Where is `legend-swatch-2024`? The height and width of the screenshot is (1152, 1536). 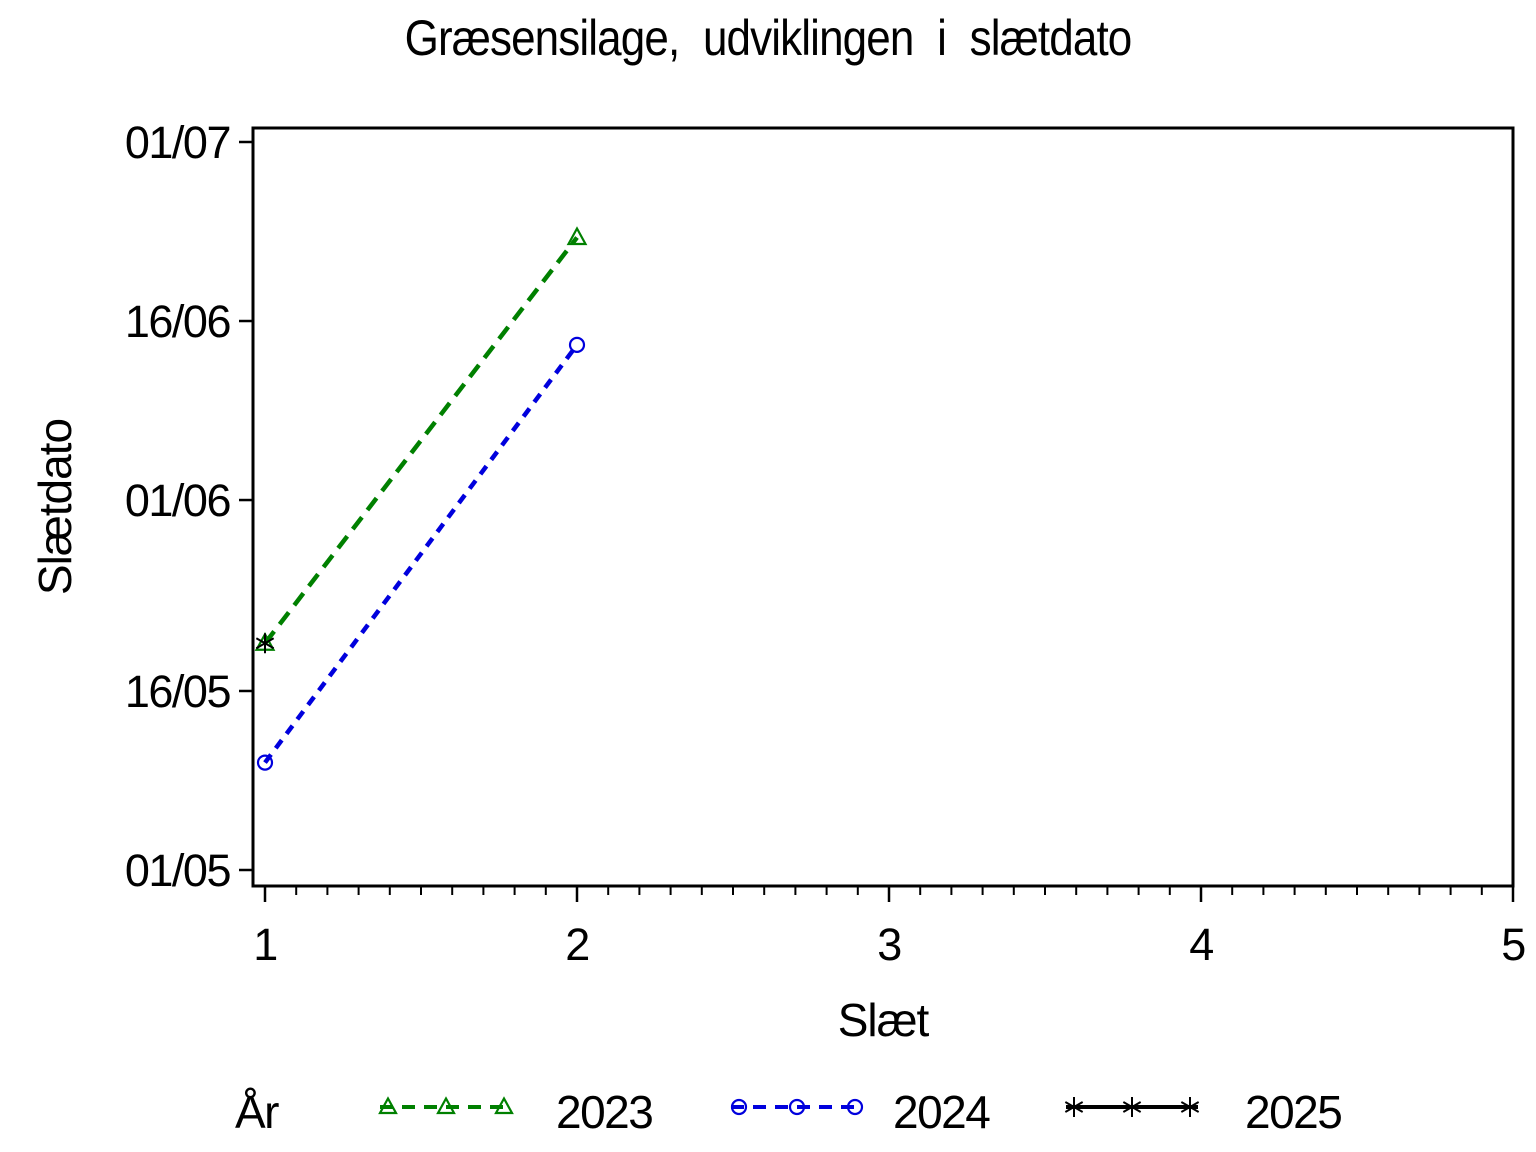 legend-swatch-2024 is located at coordinates (797, 1107).